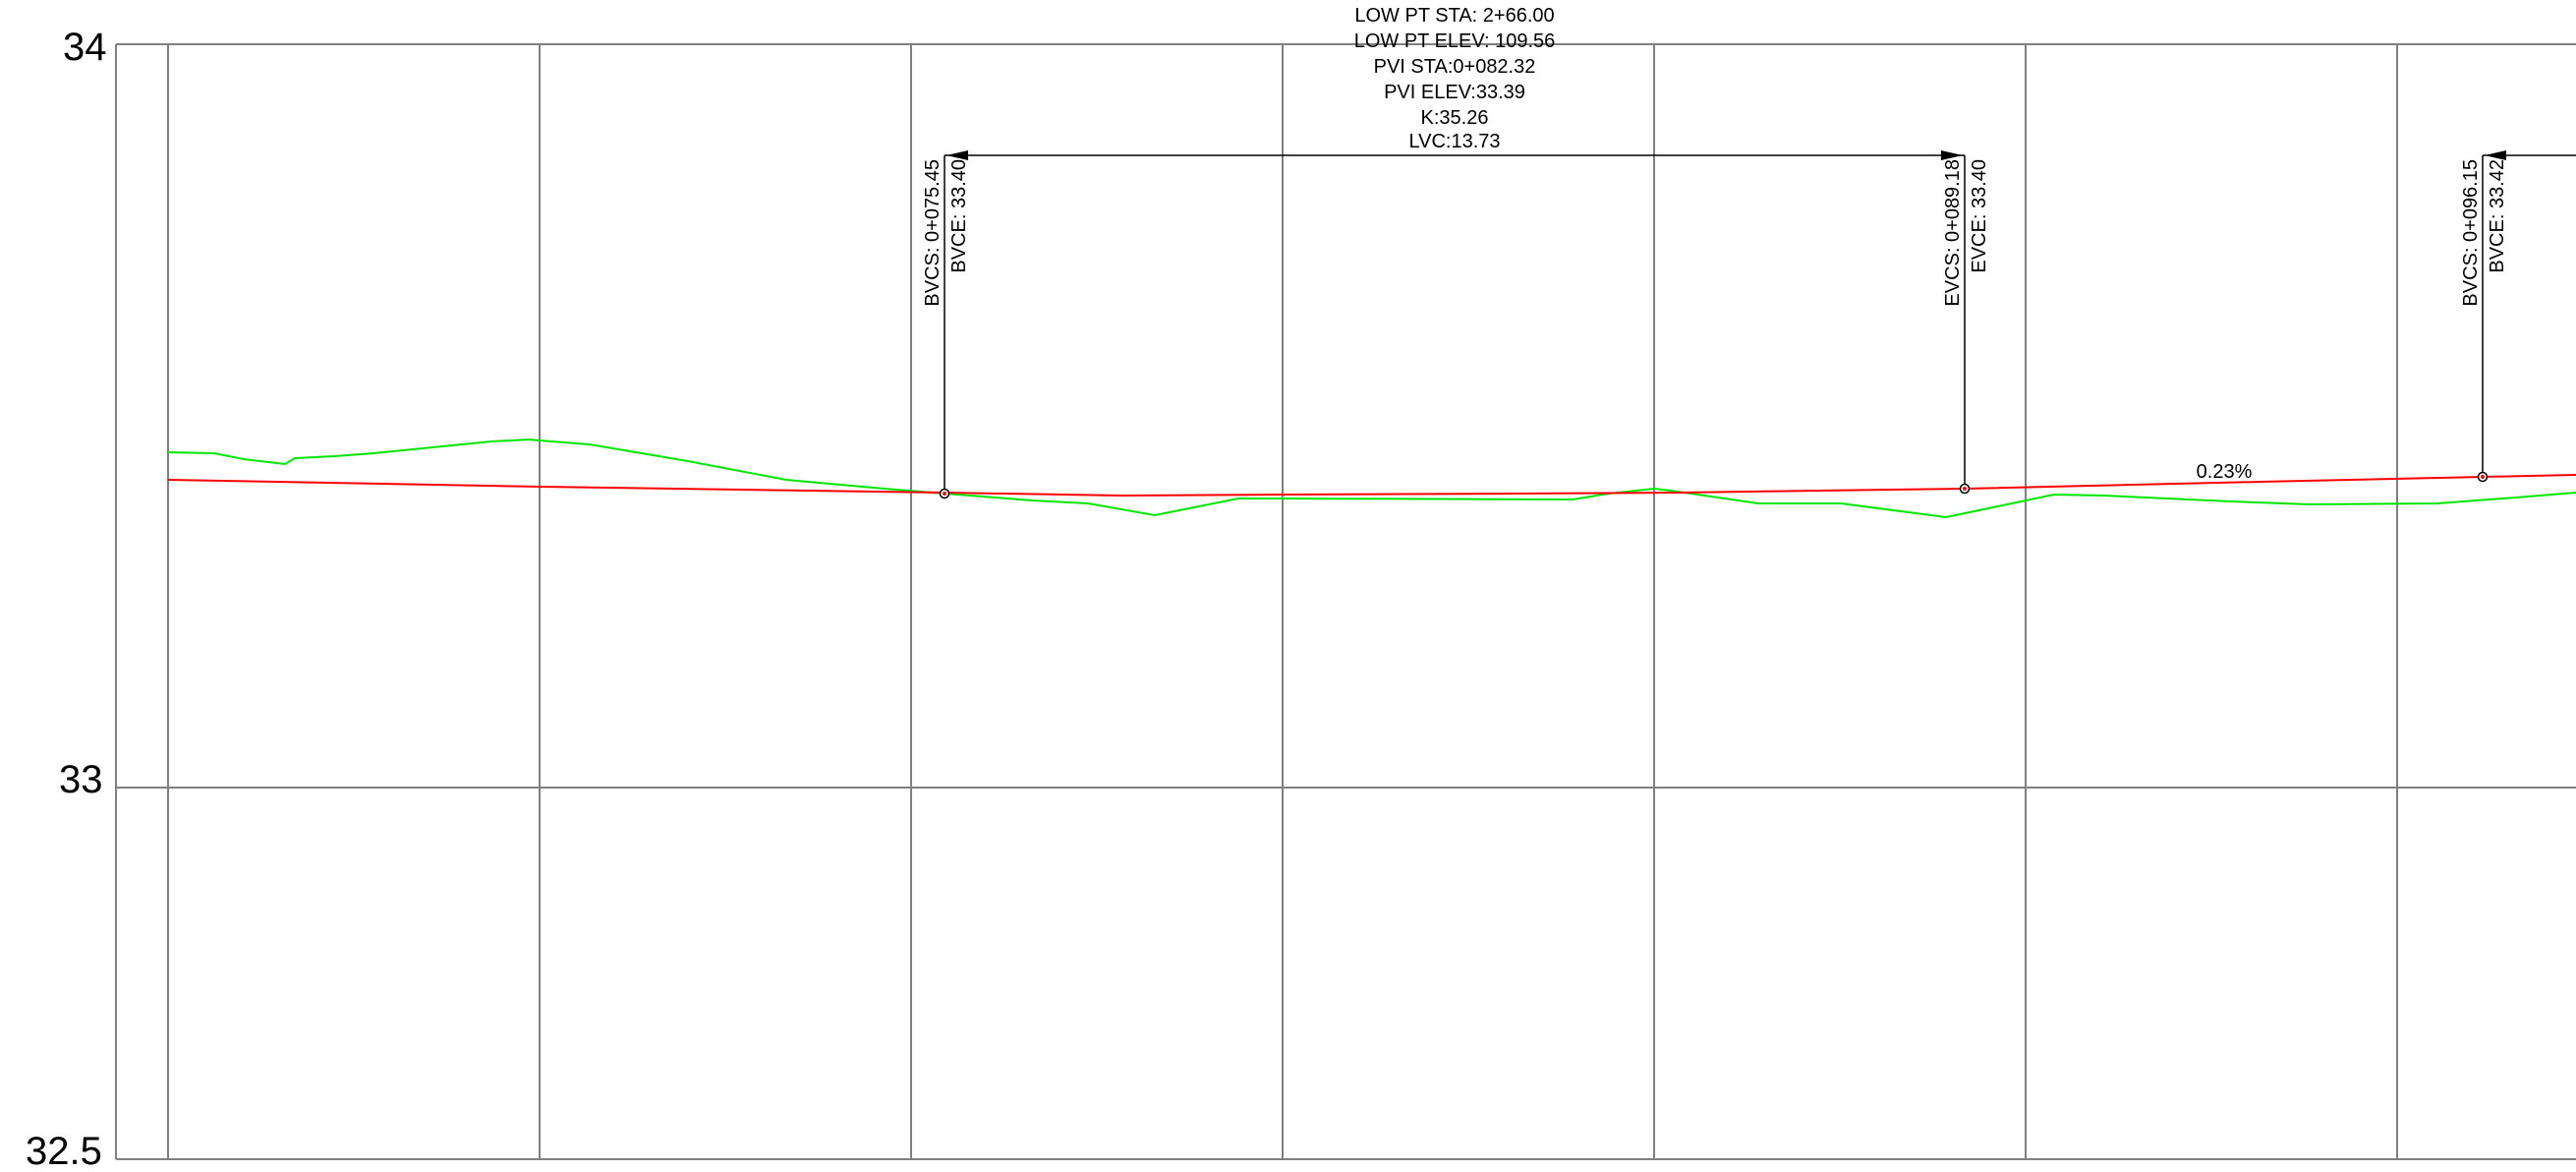 The image size is (2576, 1172). Describe the element at coordinates (1761, 155) in the screenshot. I see `vertical-curve-dimension` at that location.